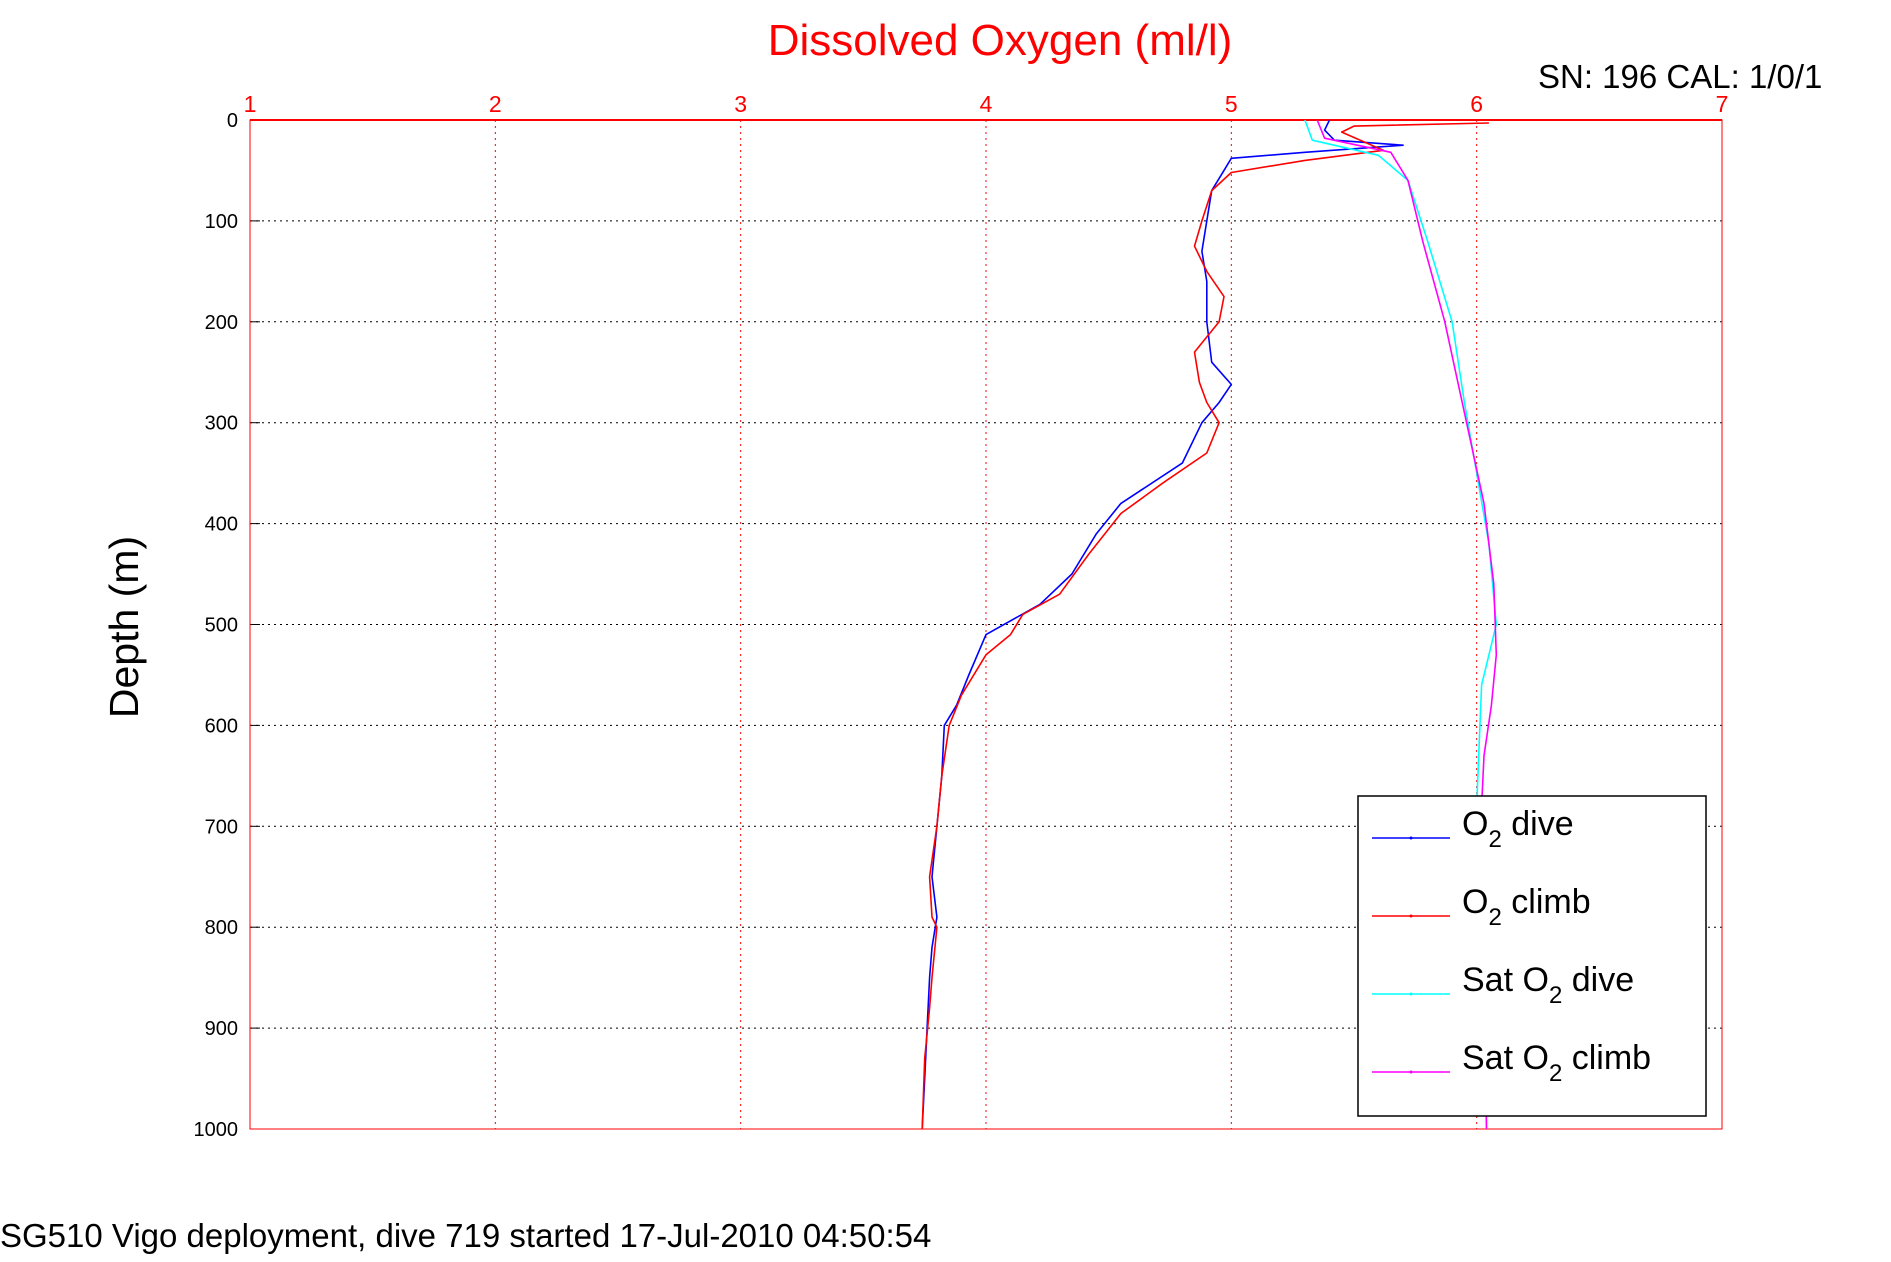  What do you see at coordinates (221, 1029) in the screenshot?
I see `y-tick-label: 900` at bounding box center [221, 1029].